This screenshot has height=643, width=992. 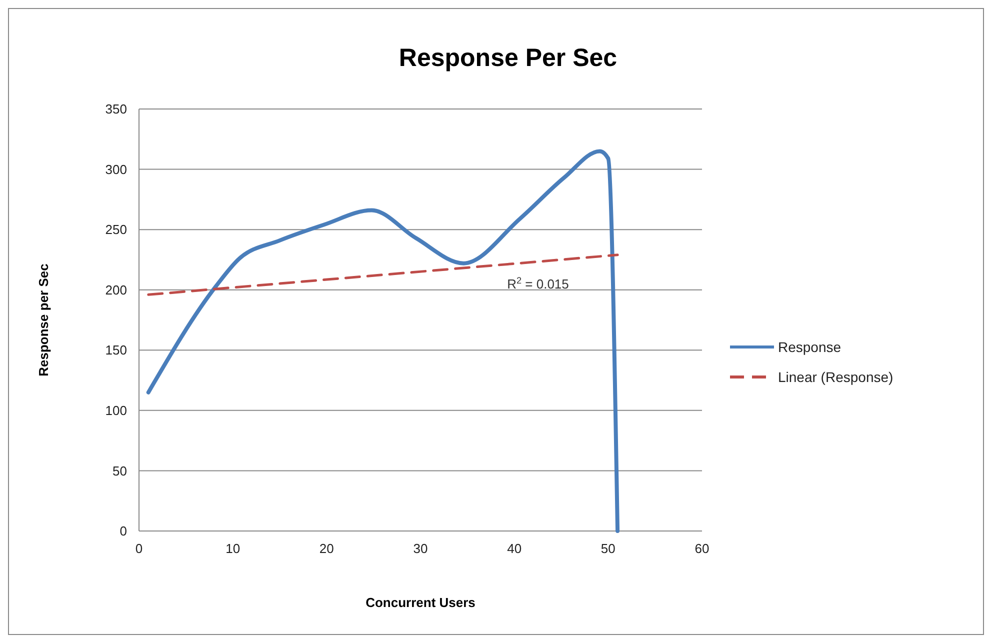 I want to click on x-tick-label: 0, so click(x=139, y=548).